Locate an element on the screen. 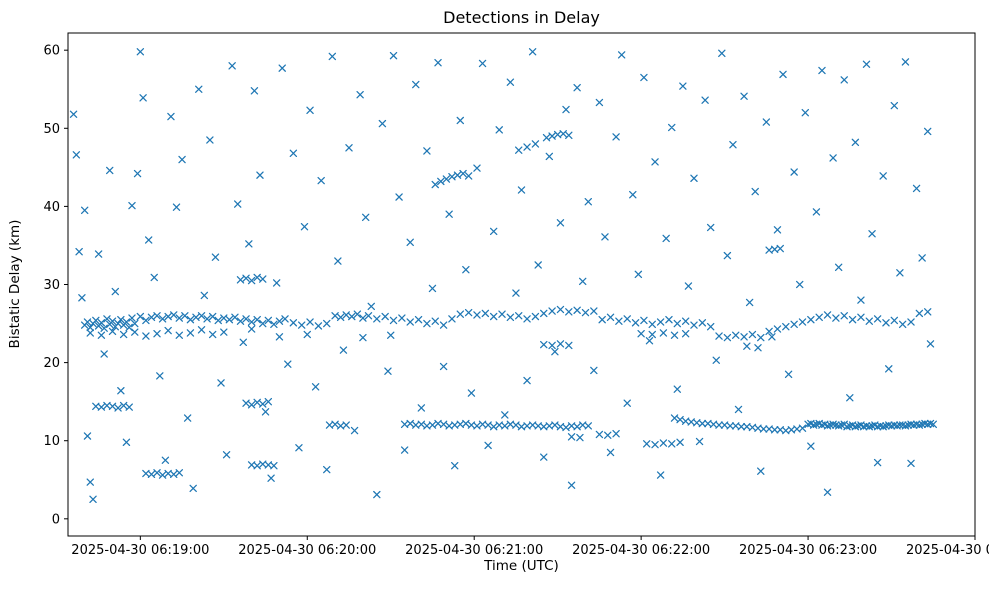 This screenshot has height=590, width=989. x-tick-label: 2025-04-30 06:21:00 is located at coordinates (474, 550).